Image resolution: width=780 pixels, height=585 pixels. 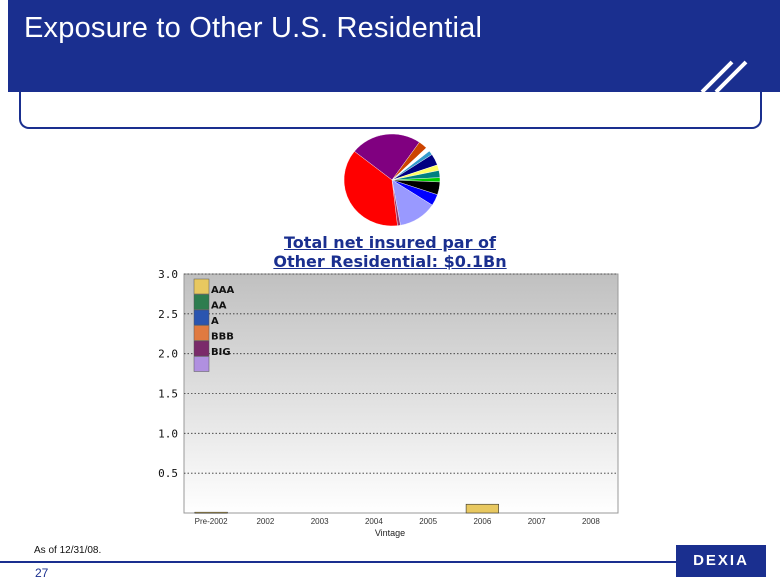 What do you see at coordinates (482, 521) in the screenshot?
I see `x-tick-label: 2006` at bounding box center [482, 521].